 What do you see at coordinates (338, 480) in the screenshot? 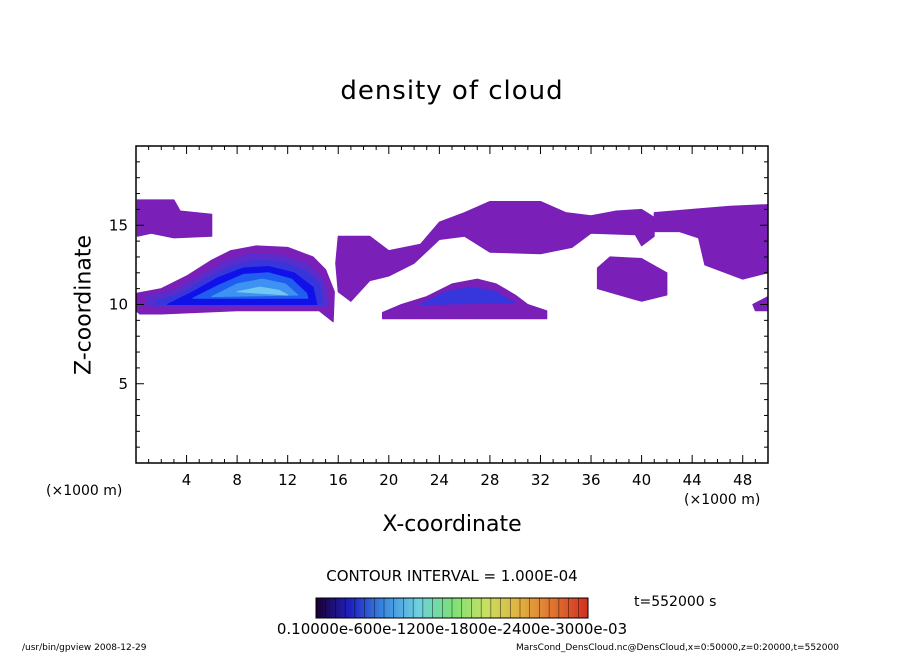
I see `x-tick-label: 16` at bounding box center [338, 480].